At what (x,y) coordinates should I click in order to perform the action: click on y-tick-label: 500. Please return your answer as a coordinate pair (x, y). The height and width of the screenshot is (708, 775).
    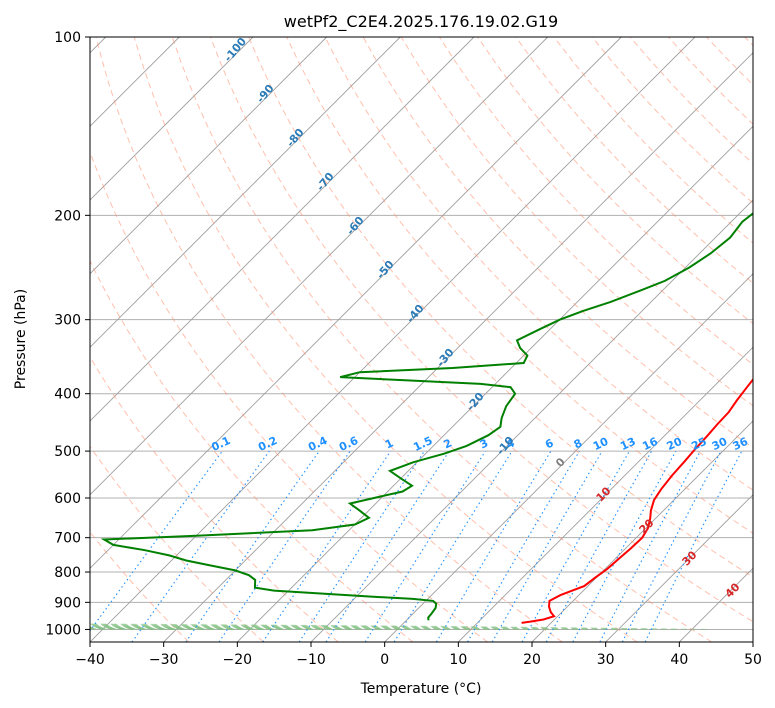
    Looking at the image, I should click on (67, 452).